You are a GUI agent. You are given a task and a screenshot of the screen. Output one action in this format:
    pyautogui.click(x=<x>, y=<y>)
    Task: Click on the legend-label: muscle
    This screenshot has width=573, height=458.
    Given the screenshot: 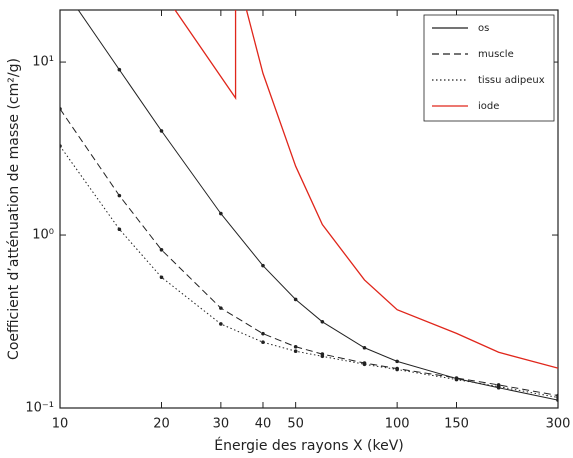 What is the action you would take?
    pyautogui.click(x=496, y=54)
    